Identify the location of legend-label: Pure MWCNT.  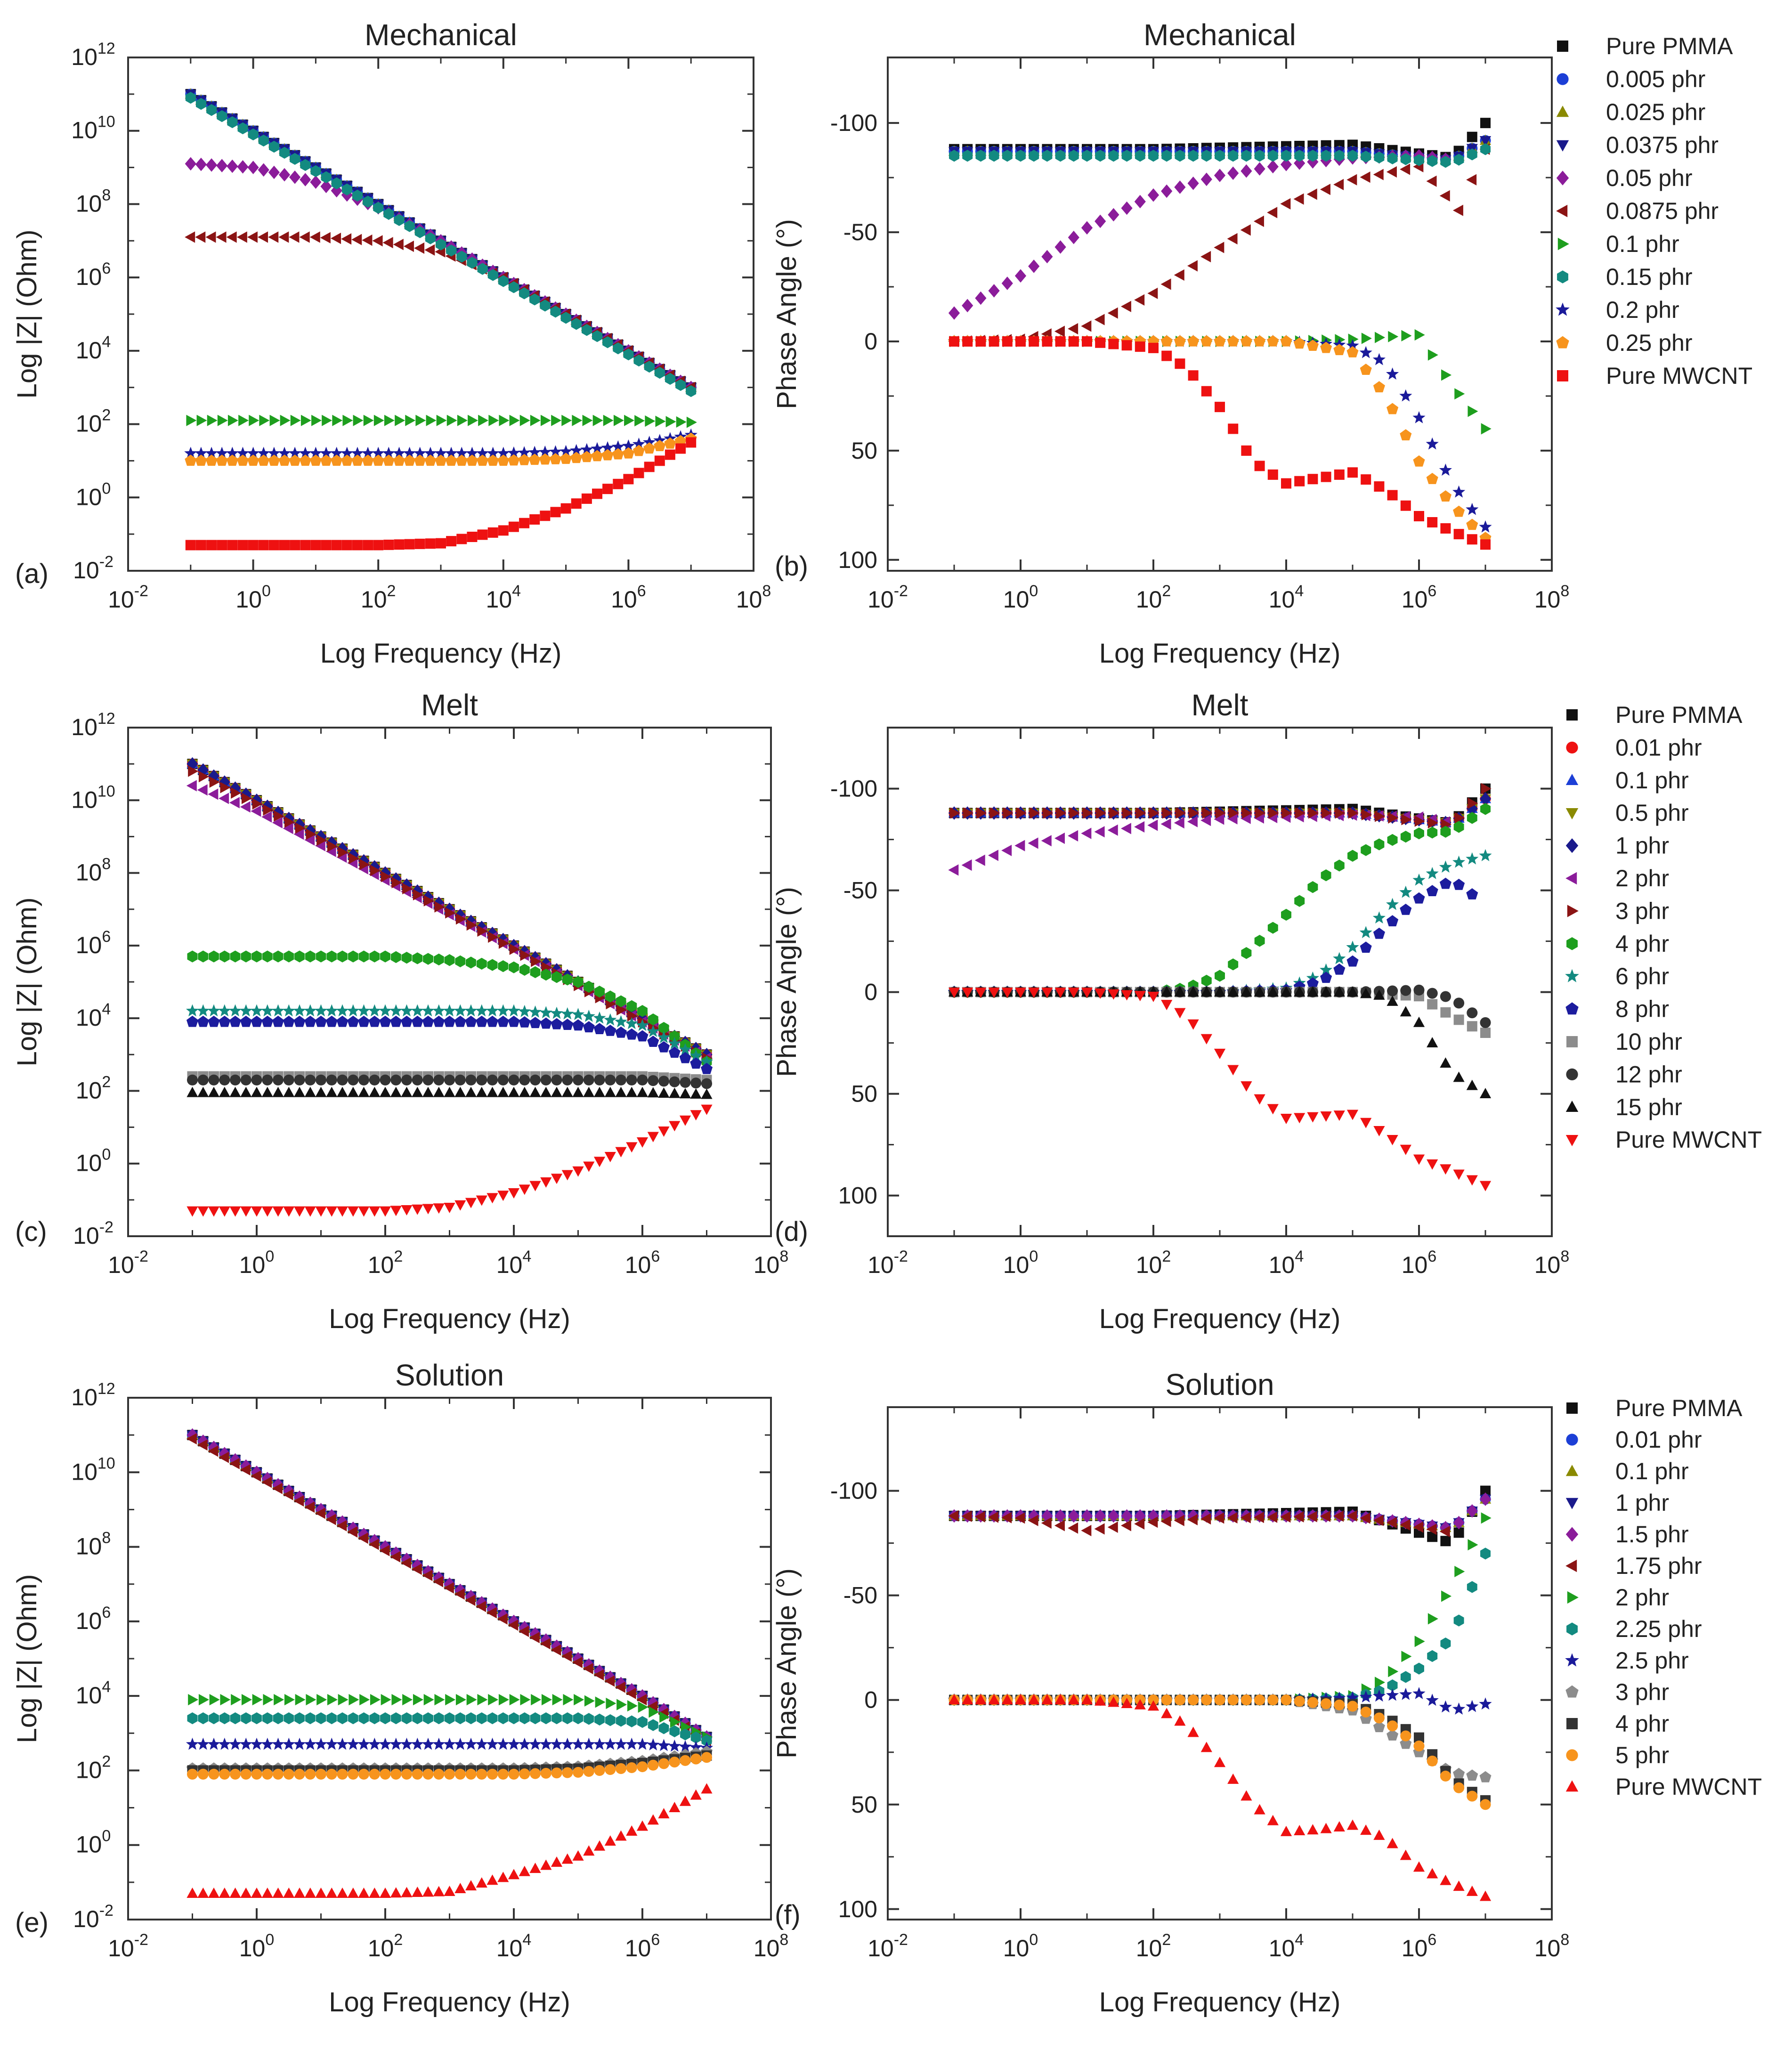
(1679, 376).